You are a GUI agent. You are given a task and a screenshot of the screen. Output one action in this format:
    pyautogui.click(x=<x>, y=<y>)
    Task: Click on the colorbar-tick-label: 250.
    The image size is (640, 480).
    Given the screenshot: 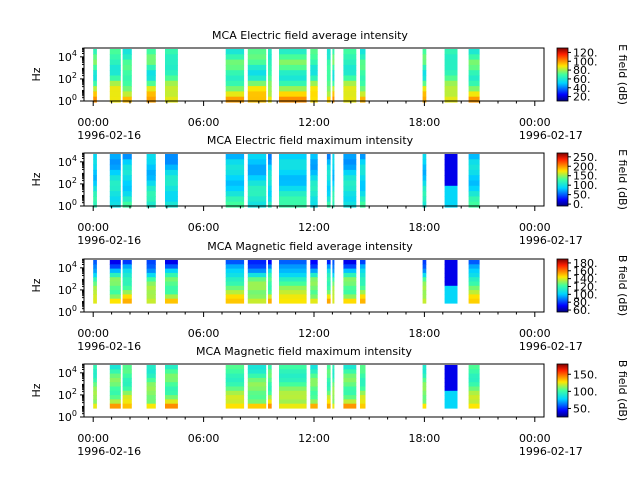 What is the action you would take?
    pyautogui.click(x=585, y=157)
    